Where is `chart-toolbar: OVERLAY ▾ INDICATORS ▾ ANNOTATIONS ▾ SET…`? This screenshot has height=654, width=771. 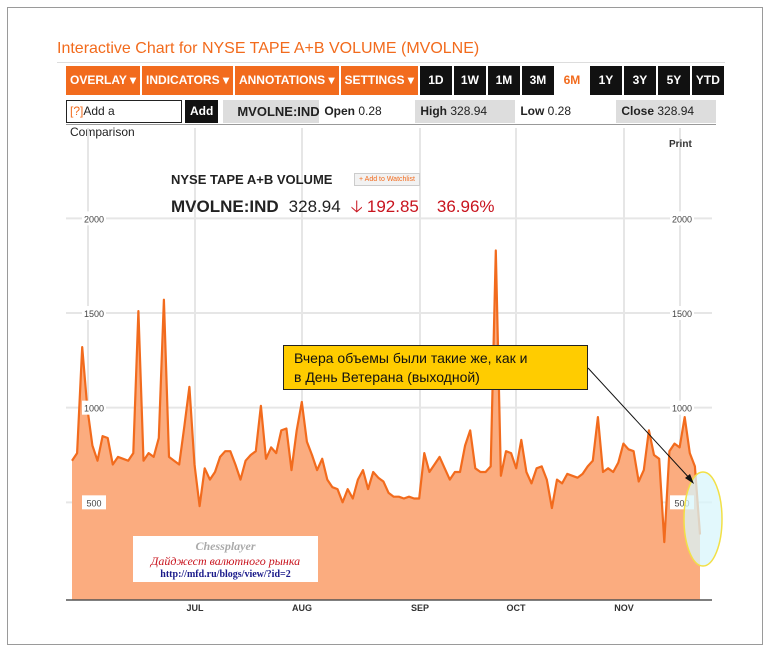 chart-toolbar: OVERLAY ▾ INDICATORS ▾ ANNOTATIONS ▾ SET… is located at coordinates (396, 80).